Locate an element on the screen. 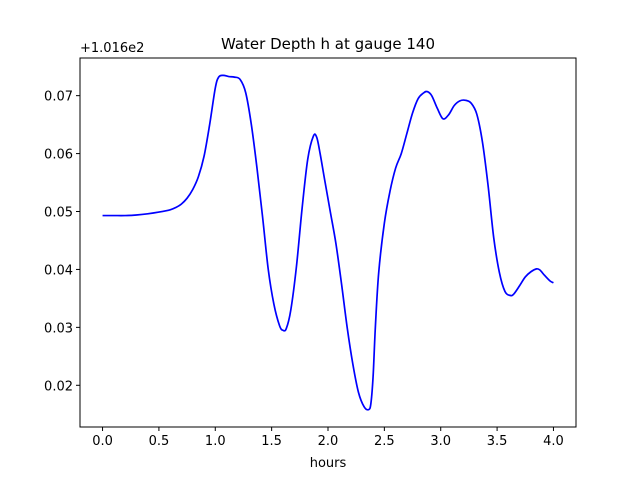 Image resolution: width=640 pixels, height=480 pixels. y-axis: 0.02 0.03 0.04 0.05 0.06 0.07 is located at coordinates (62, 242).